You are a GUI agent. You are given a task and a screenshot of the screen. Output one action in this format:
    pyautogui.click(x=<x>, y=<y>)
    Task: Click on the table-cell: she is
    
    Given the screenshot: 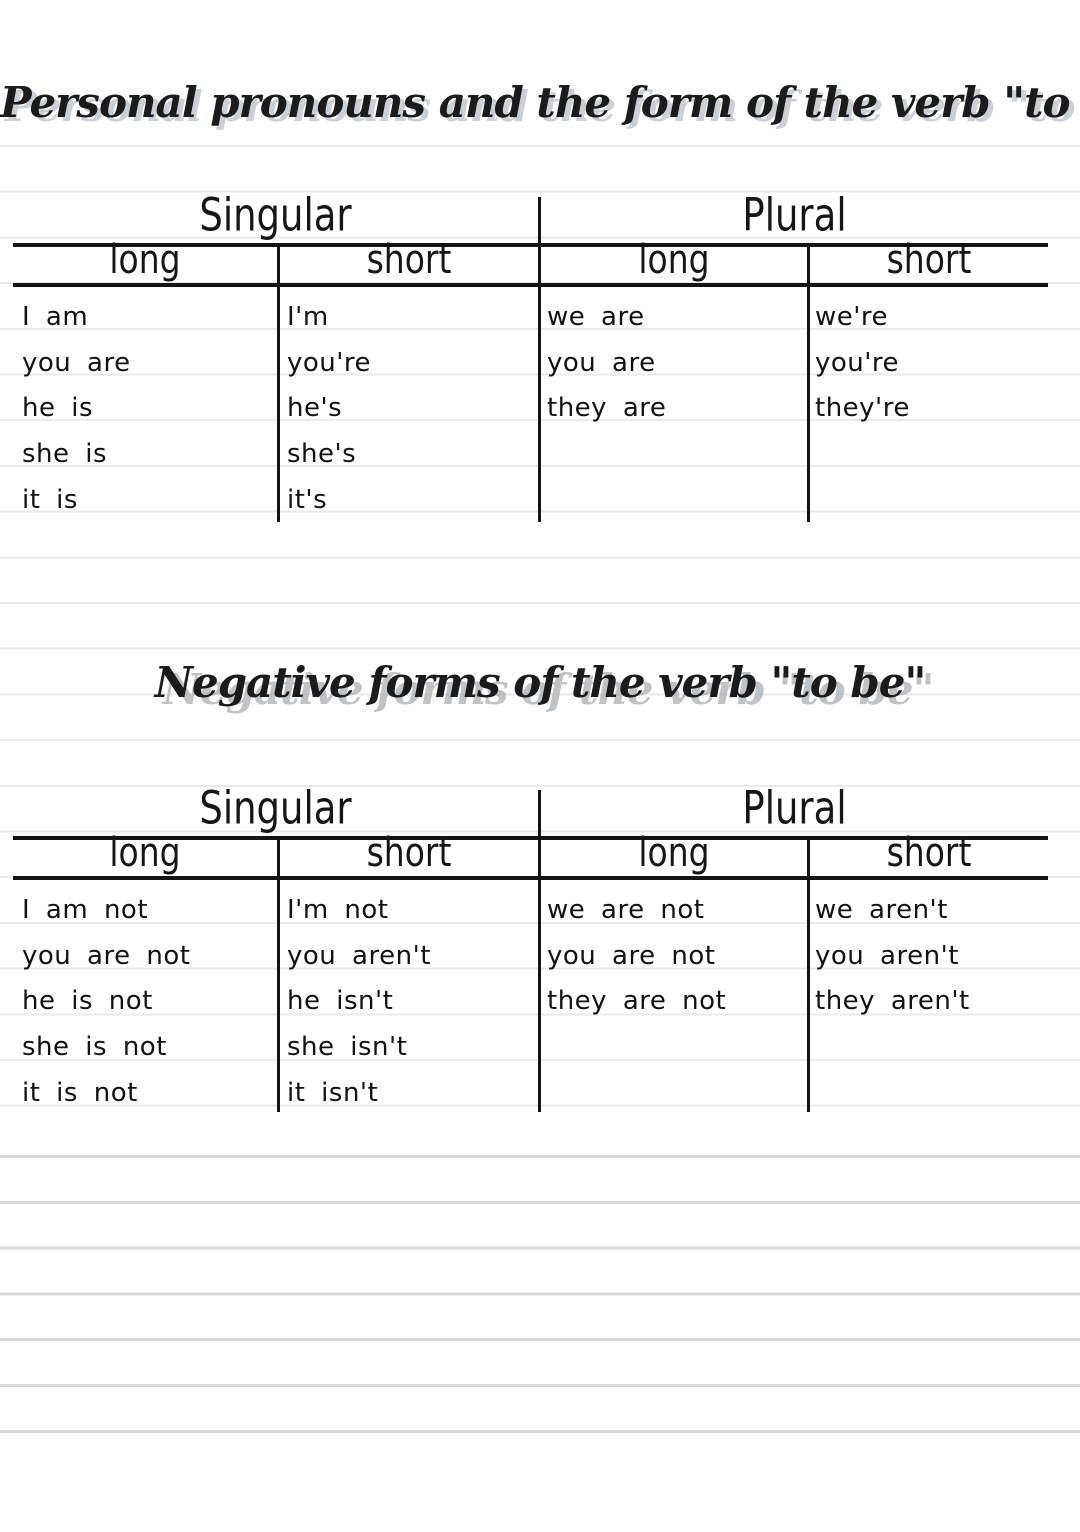 What is the action you would take?
    pyautogui.click(x=65, y=454)
    